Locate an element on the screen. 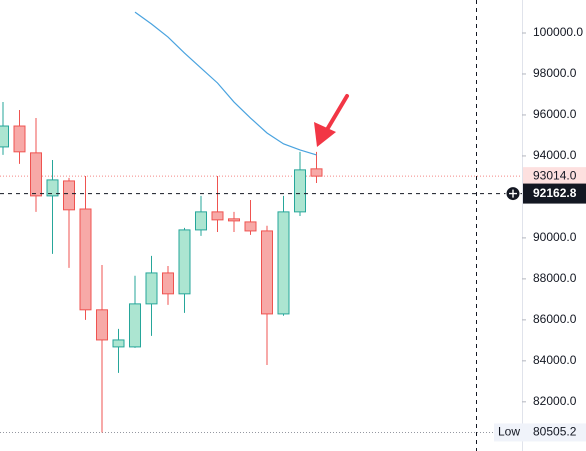 The height and width of the screenshot is (451, 586). last-price-label-bg is located at coordinates (554, 176).